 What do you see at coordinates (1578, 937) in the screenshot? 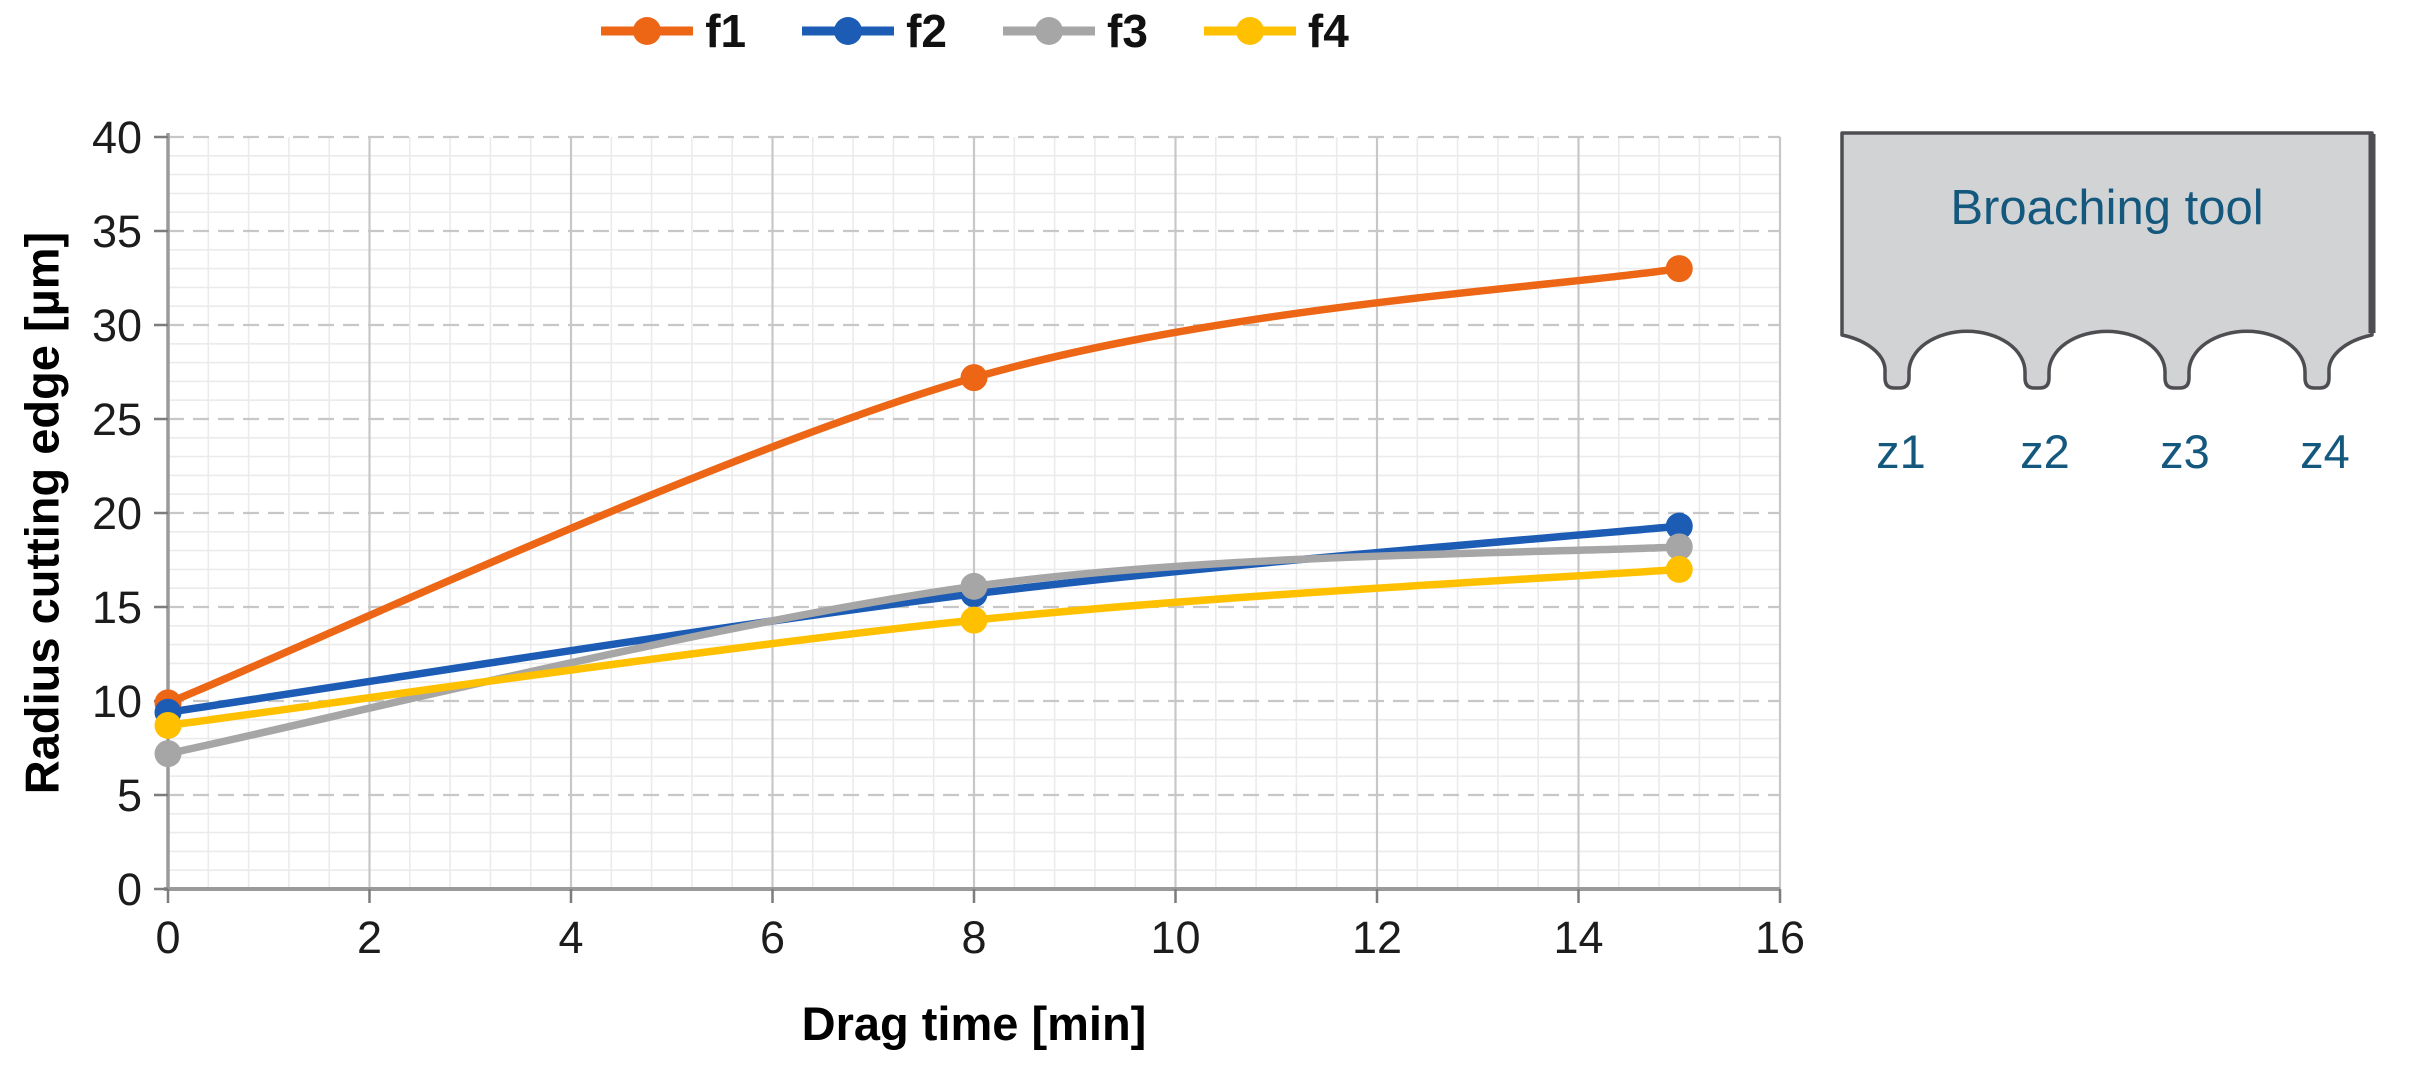
I see `x-tick-label: 14` at bounding box center [1578, 937].